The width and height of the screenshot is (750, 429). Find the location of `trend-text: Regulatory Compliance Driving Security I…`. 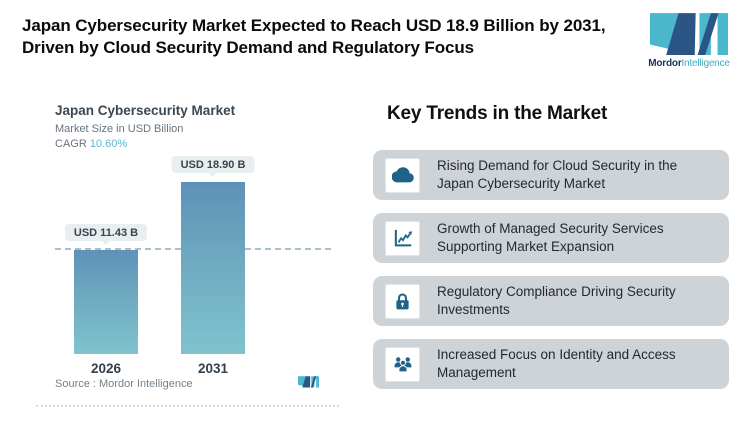

trend-text: Regulatory Compliance Driving Security I… is located at coordinates (556, 300).